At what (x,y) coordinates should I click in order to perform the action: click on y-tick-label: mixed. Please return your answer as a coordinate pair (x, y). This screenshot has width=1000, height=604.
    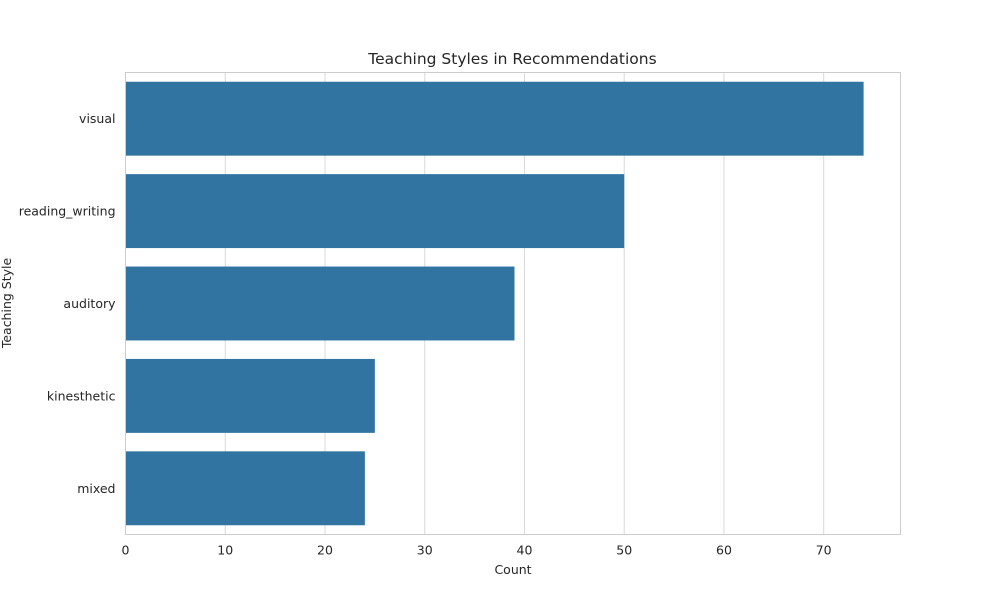
    Looking at the image, I should click on (96, 488).